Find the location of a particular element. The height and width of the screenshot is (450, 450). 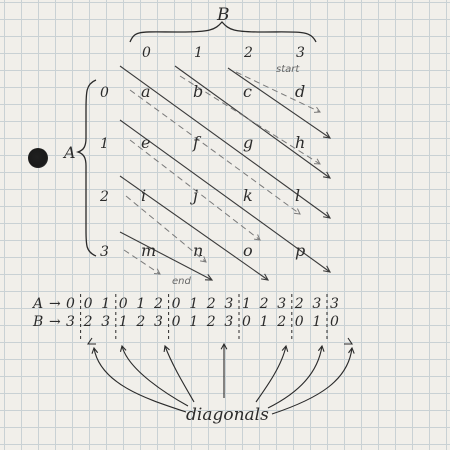

matrix-cell: j is located at coordinates (194, 195).